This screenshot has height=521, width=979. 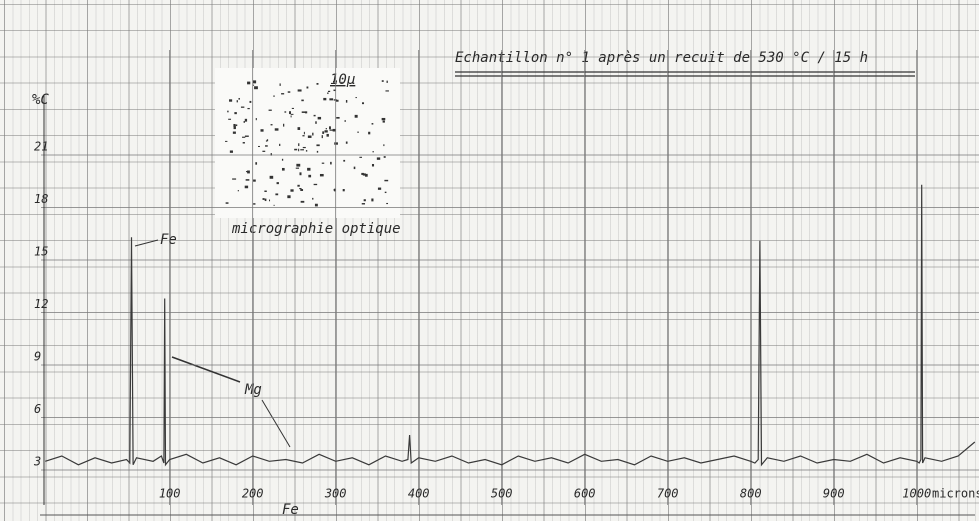 I want to click on x-tick-label: 600, so click(x=585, y=494).